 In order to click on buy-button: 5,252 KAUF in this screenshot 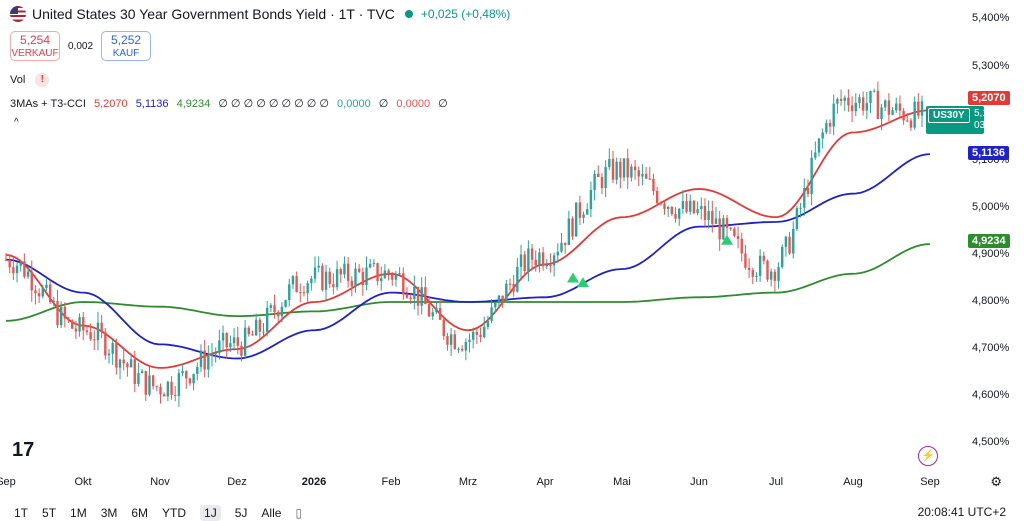, I will do `click(126, 46)`.